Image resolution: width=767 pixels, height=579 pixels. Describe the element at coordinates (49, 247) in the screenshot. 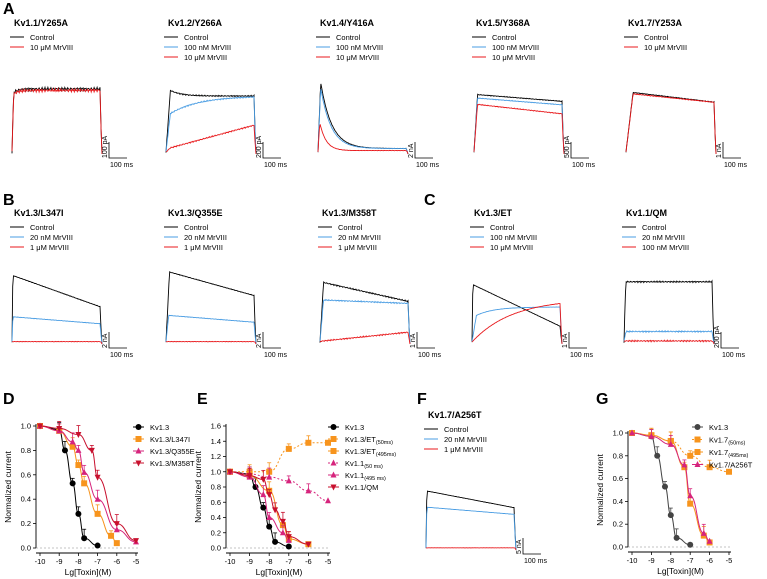

I see `legend-label: 1 μM MrVIII` at that location.